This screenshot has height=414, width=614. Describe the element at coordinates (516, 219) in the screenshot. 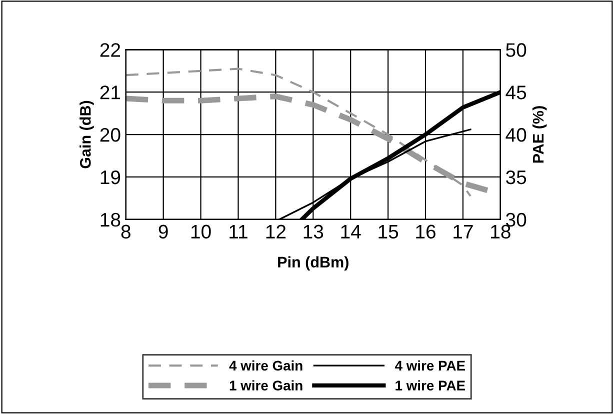

I see `y2-tick-label: 30` at that location.